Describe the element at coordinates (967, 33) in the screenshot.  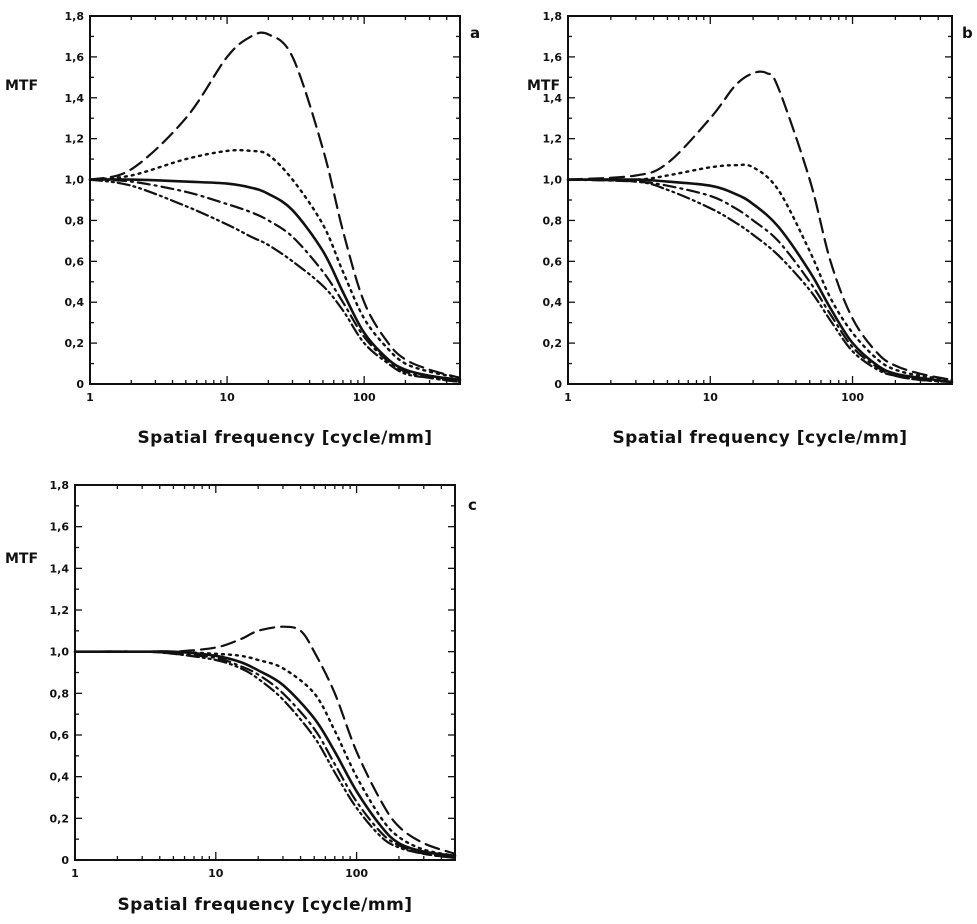
I see `panel-label: b` at that location.